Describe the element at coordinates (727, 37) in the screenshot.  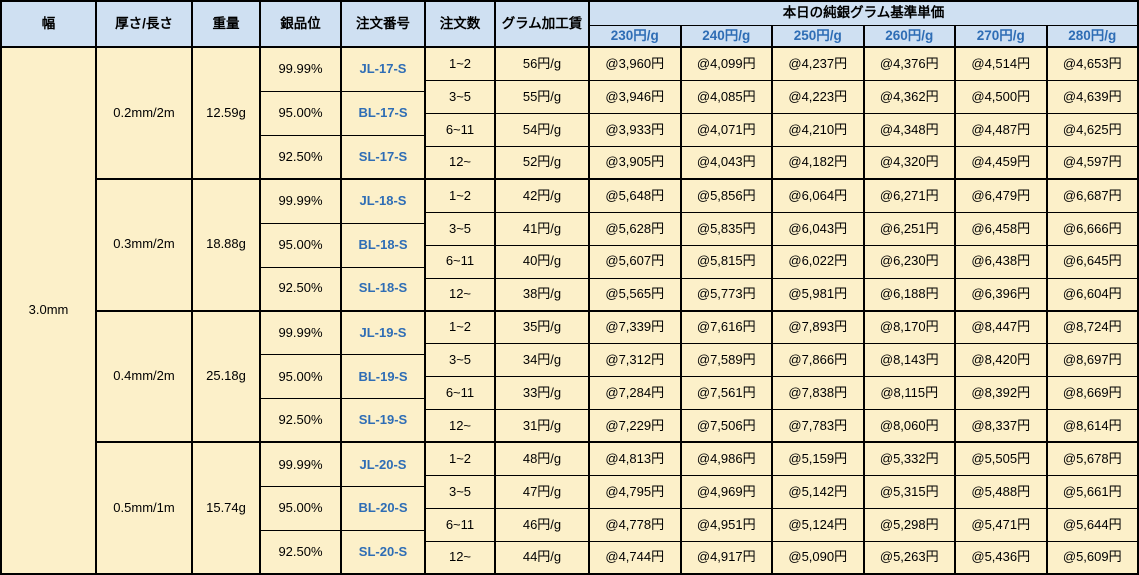
I see `header-rate-240: 240円/g` at that location.